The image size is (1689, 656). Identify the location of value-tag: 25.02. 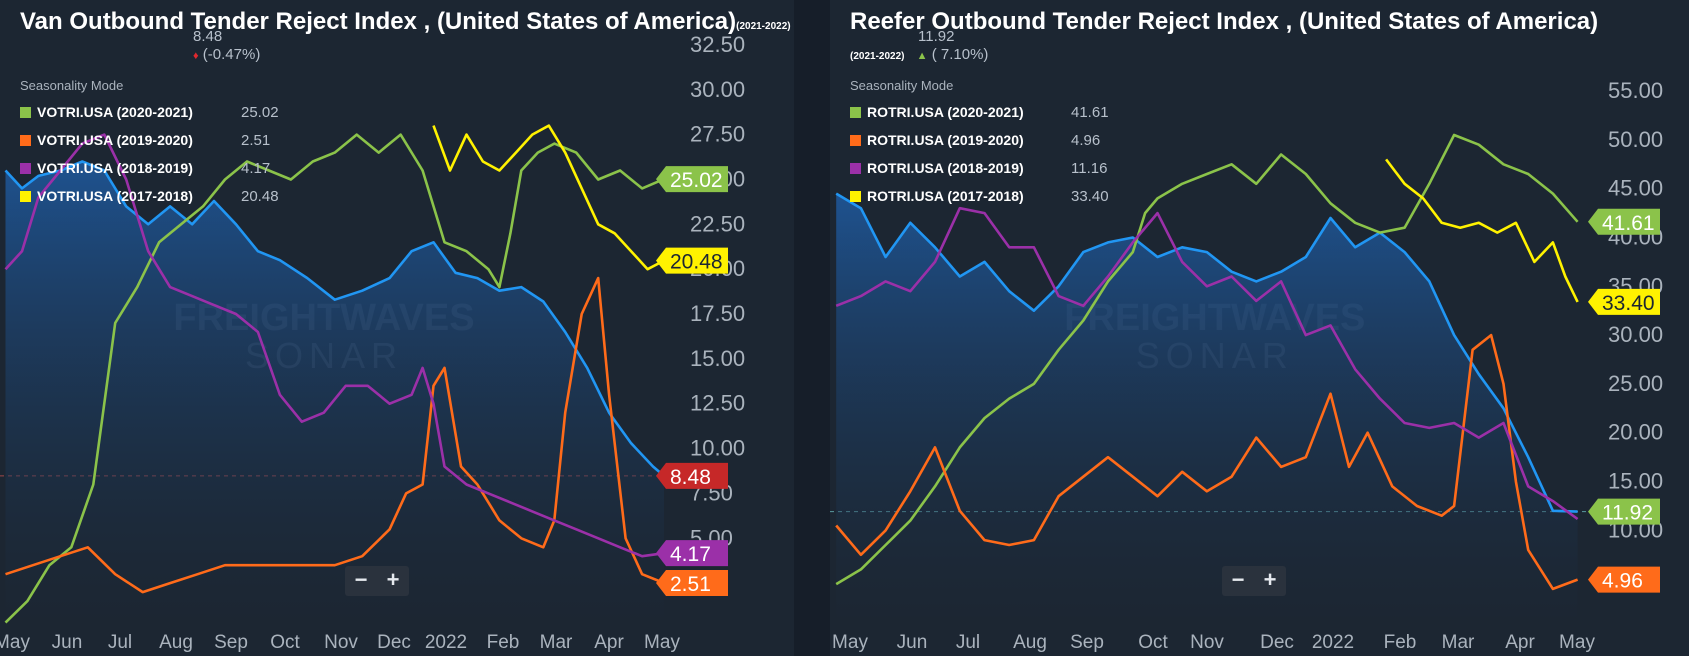
(692, 179).